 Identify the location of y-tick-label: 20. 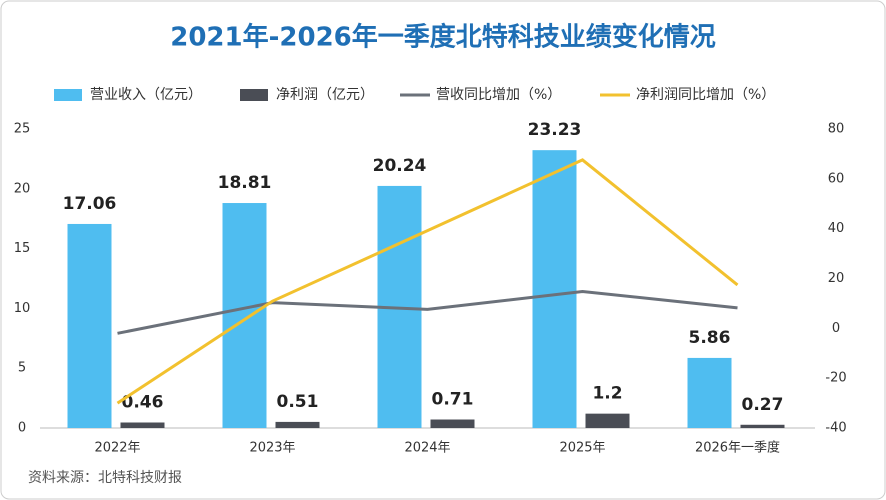
(22, 188).